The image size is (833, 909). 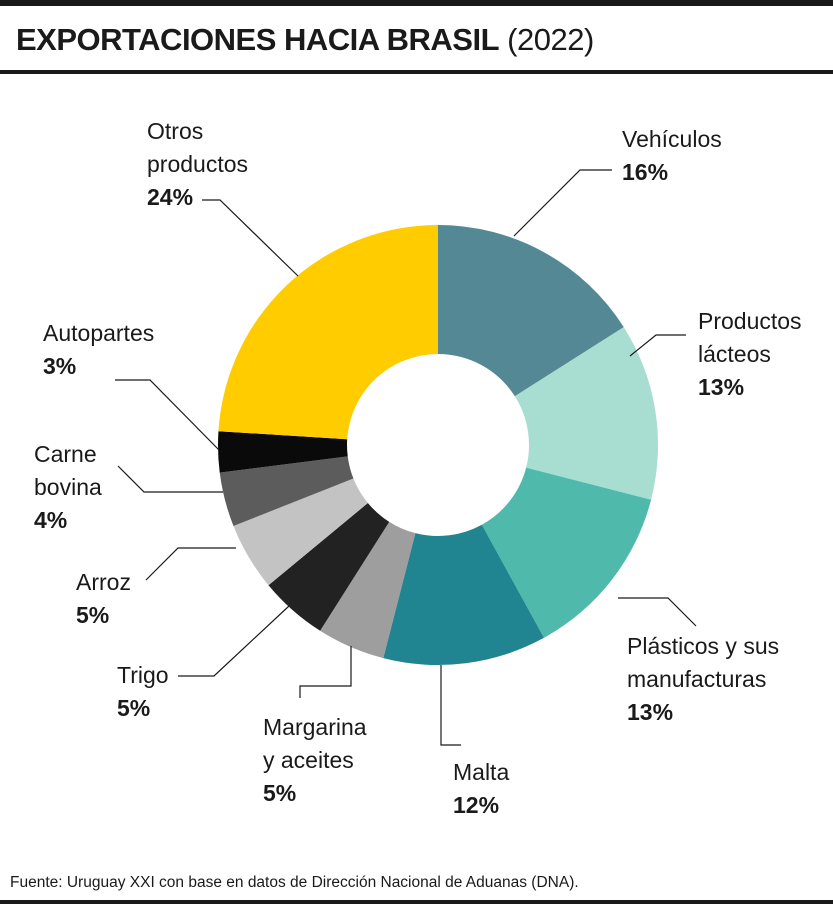 I want to click on slice-label-otros-productos-line-2: productos, so click(x=197, y=164).